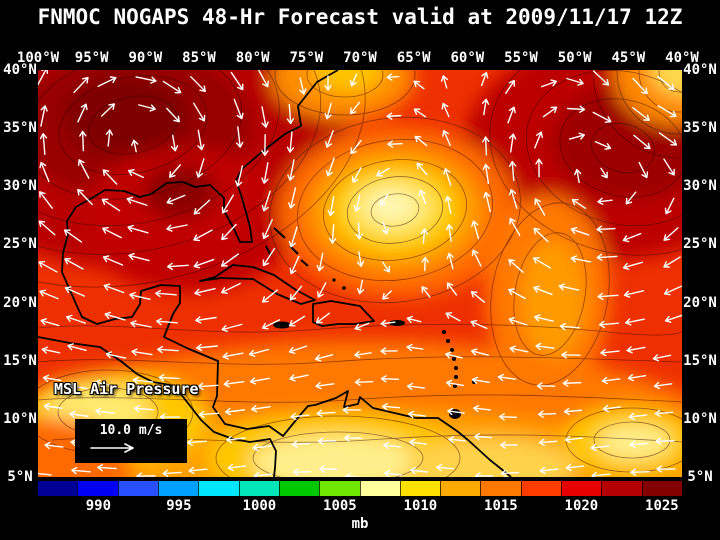  What do you see at coordinates (700, 477) in the screenshot?
I see `lat-tick-label-right: 5°N` at bounding box center [700, 477].